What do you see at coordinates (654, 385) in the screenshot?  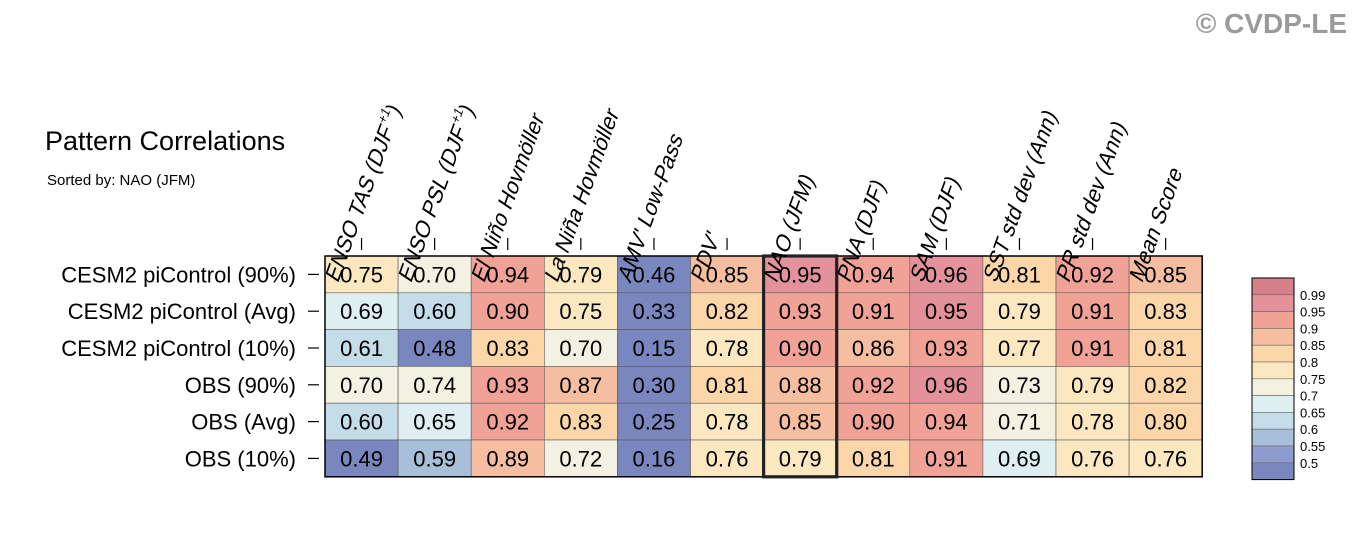 I see `cell-value: 0.30` at bounding box center [654, 385].